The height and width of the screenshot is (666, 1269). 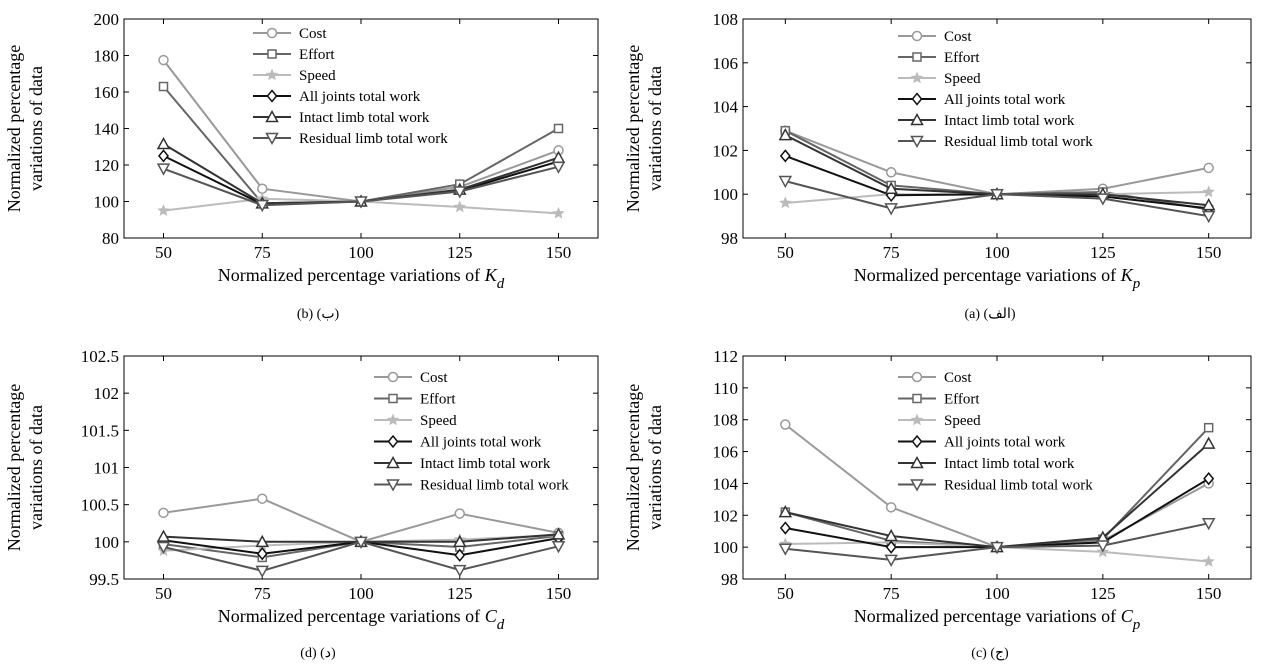 What do you see at coordinates (726, 452) in the screenshot?
I see `y-tick-label: 106` at bounding box center [726, 452].